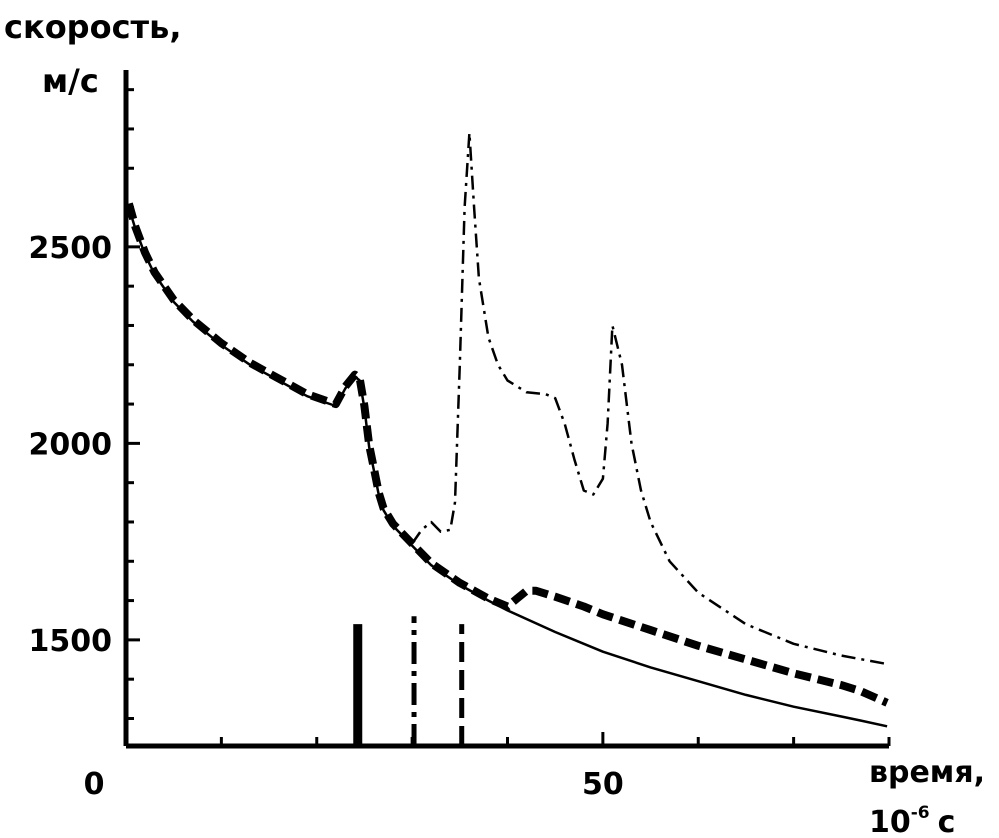 Image resolution: width=999 pixels, height=838 pixels. Describe the element at coordinates (71, 248) in the screenshot. I see `y-tick-label: 2500` at that location.